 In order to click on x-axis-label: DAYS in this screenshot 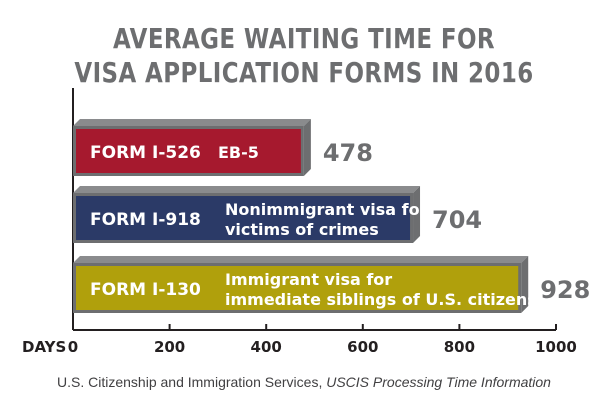, I will do `click(44, 347)`.